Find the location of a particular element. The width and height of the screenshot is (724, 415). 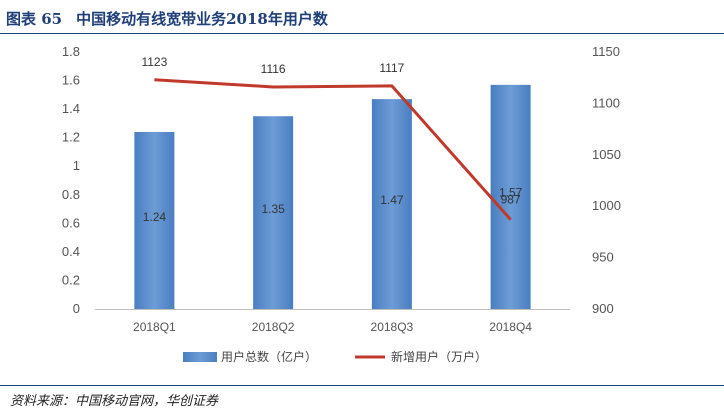

left-axis-tick-label: 0.6 is located at coordinates (71, 222).